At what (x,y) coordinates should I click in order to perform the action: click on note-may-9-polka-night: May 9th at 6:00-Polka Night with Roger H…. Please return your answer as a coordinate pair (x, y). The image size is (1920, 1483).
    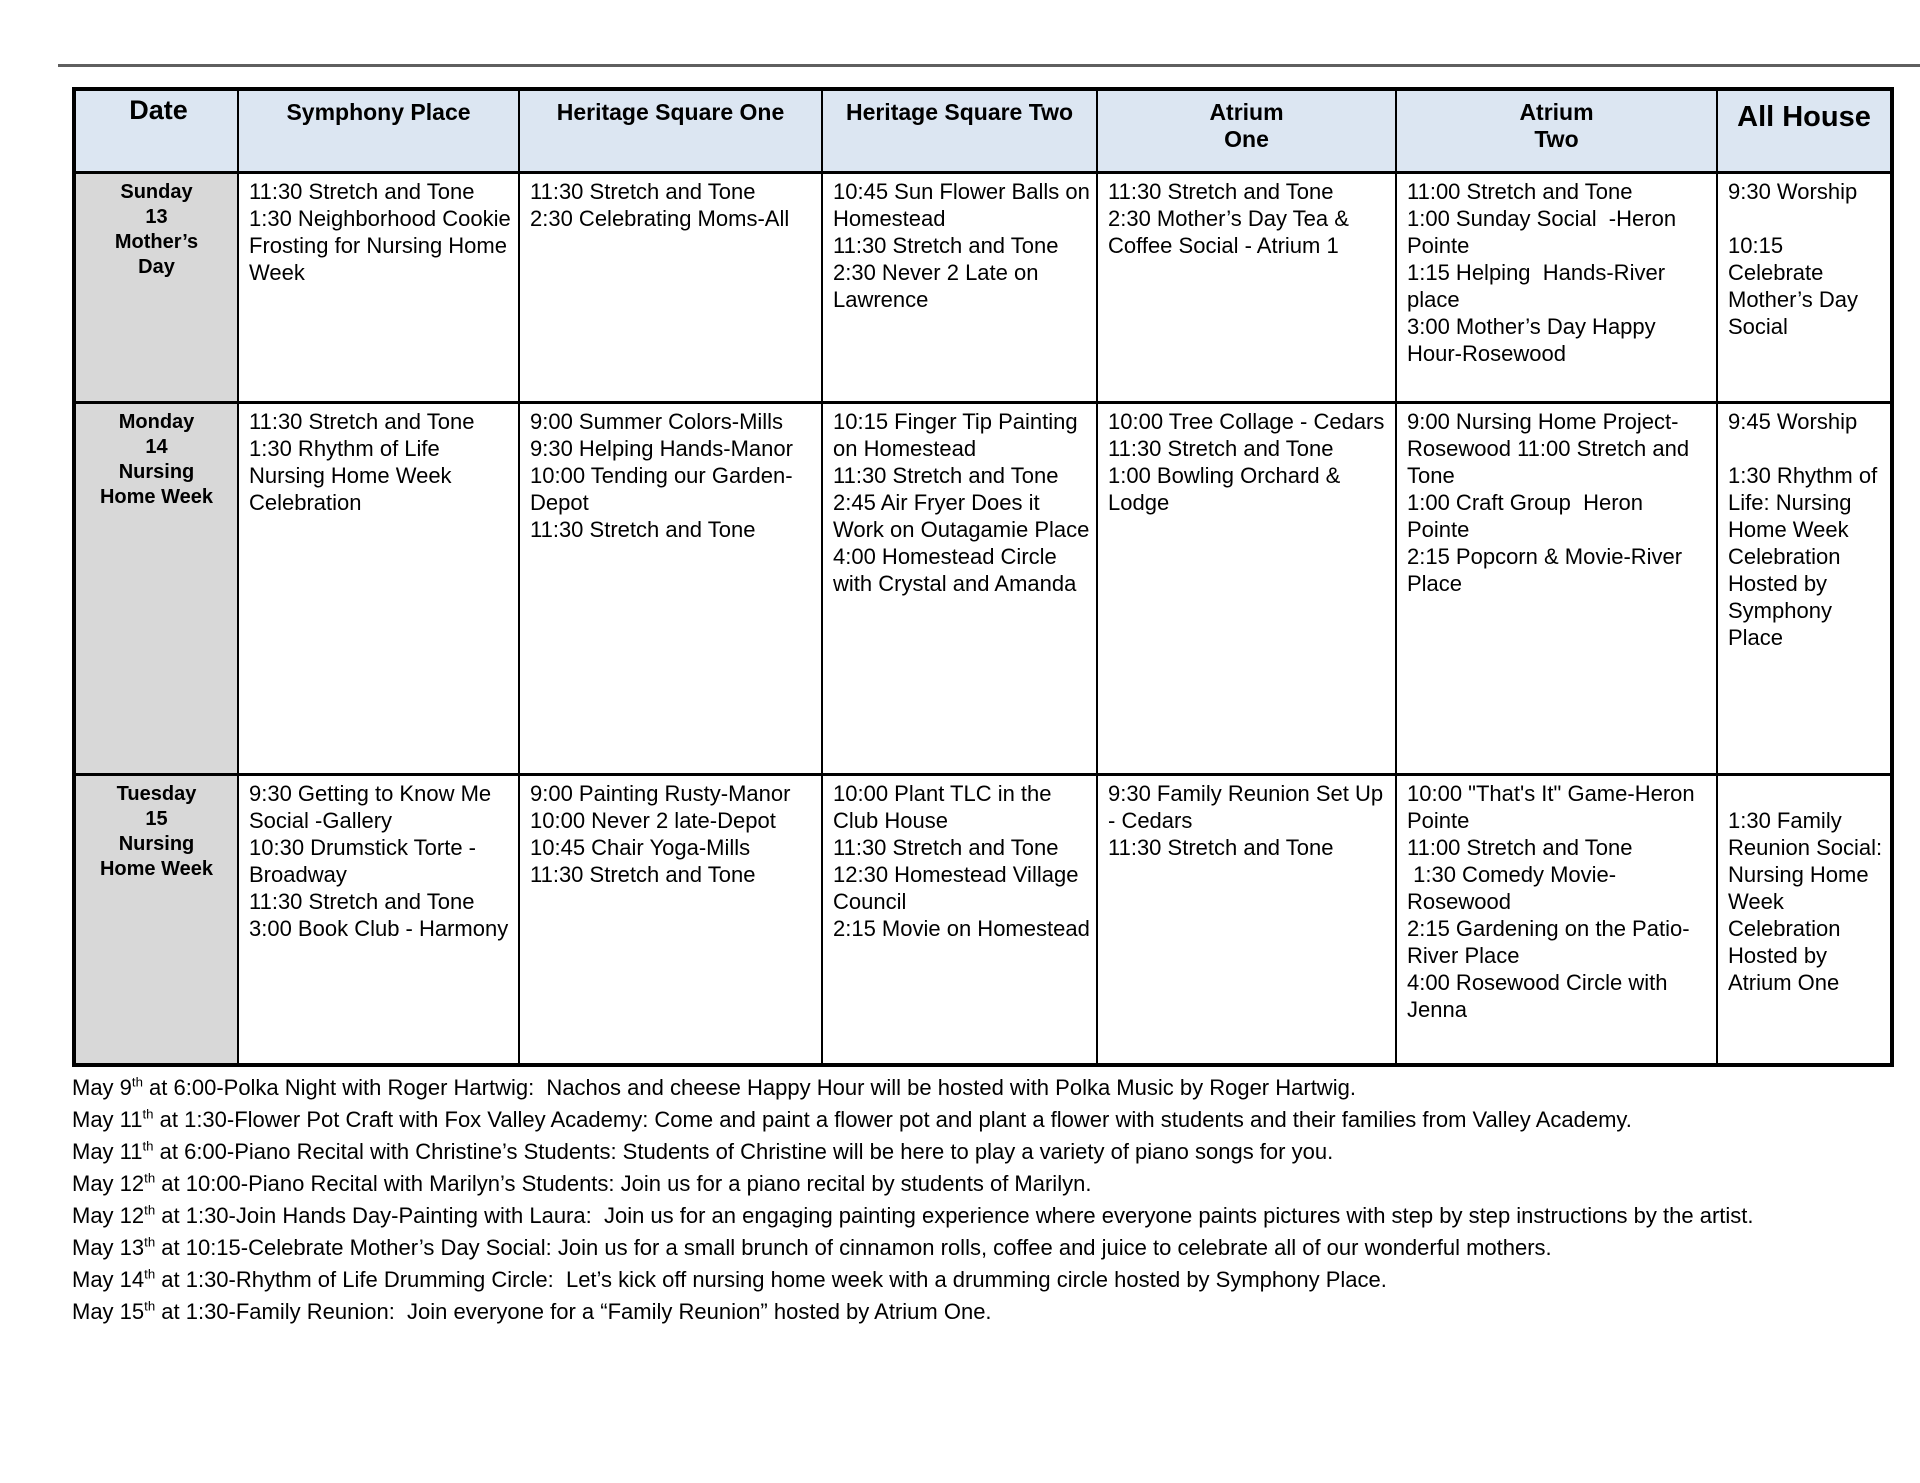
    Looking at the image, I should click on (970, 1088).